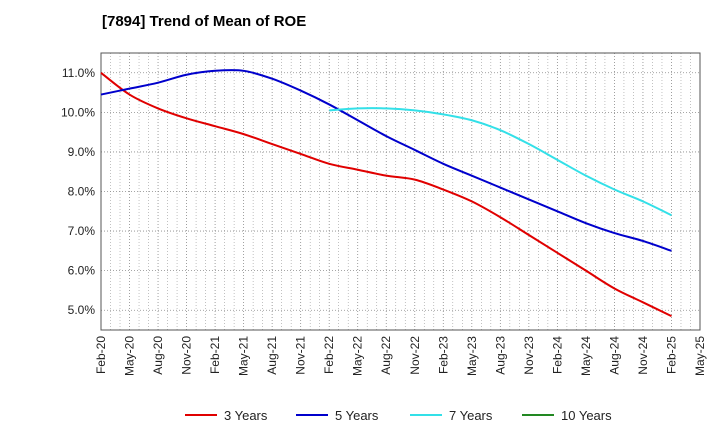 The image size is (720, 440). Describe the element at coordinates (329, 355) in the screenshot. I see `x-tick-label: Feb-22` at that location.